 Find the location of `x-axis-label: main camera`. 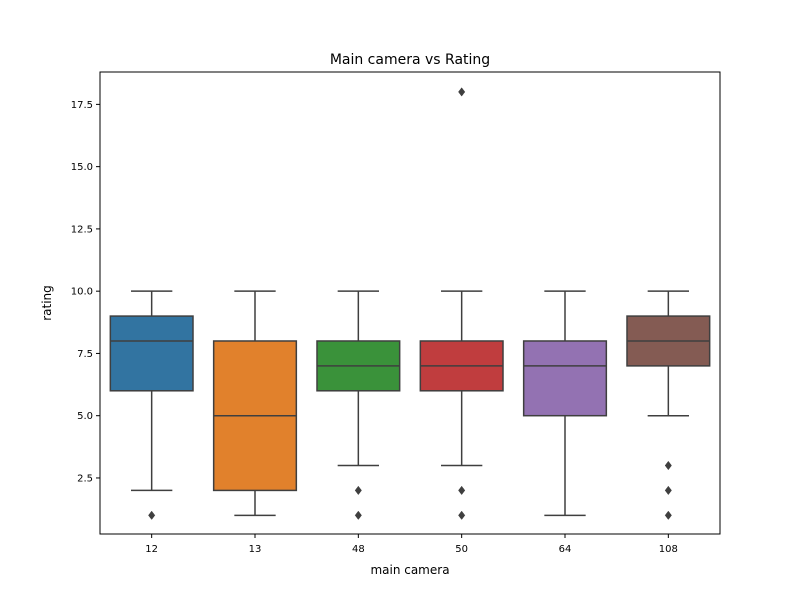

x-axis-label: main camera is located at coordinates (409, 570).